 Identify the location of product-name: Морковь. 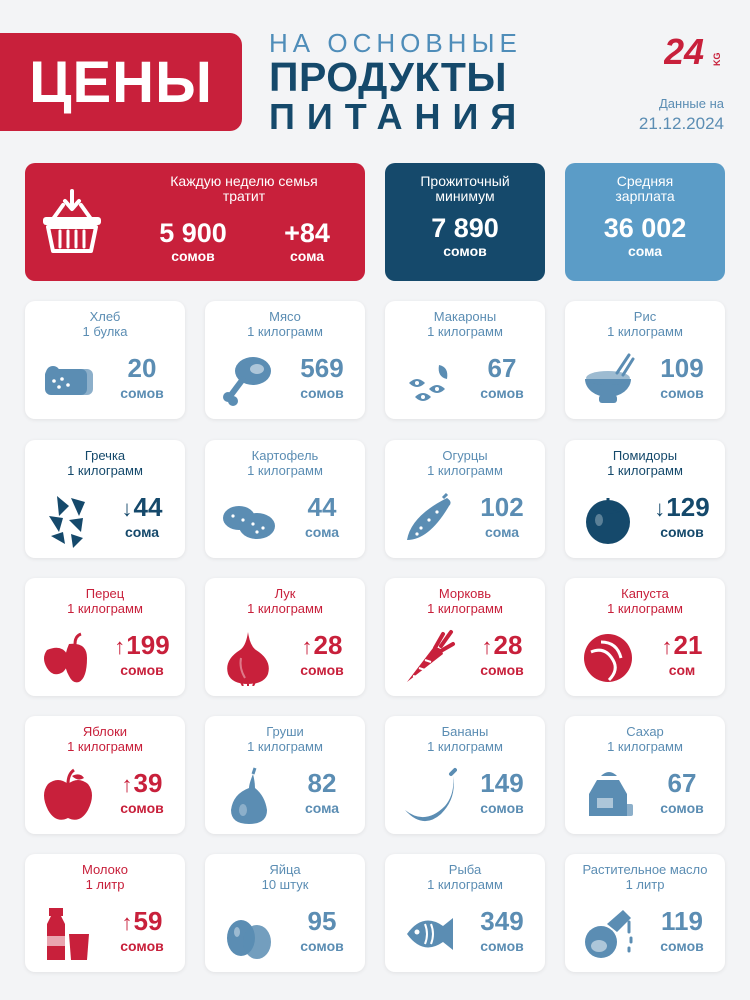
(465, 593).